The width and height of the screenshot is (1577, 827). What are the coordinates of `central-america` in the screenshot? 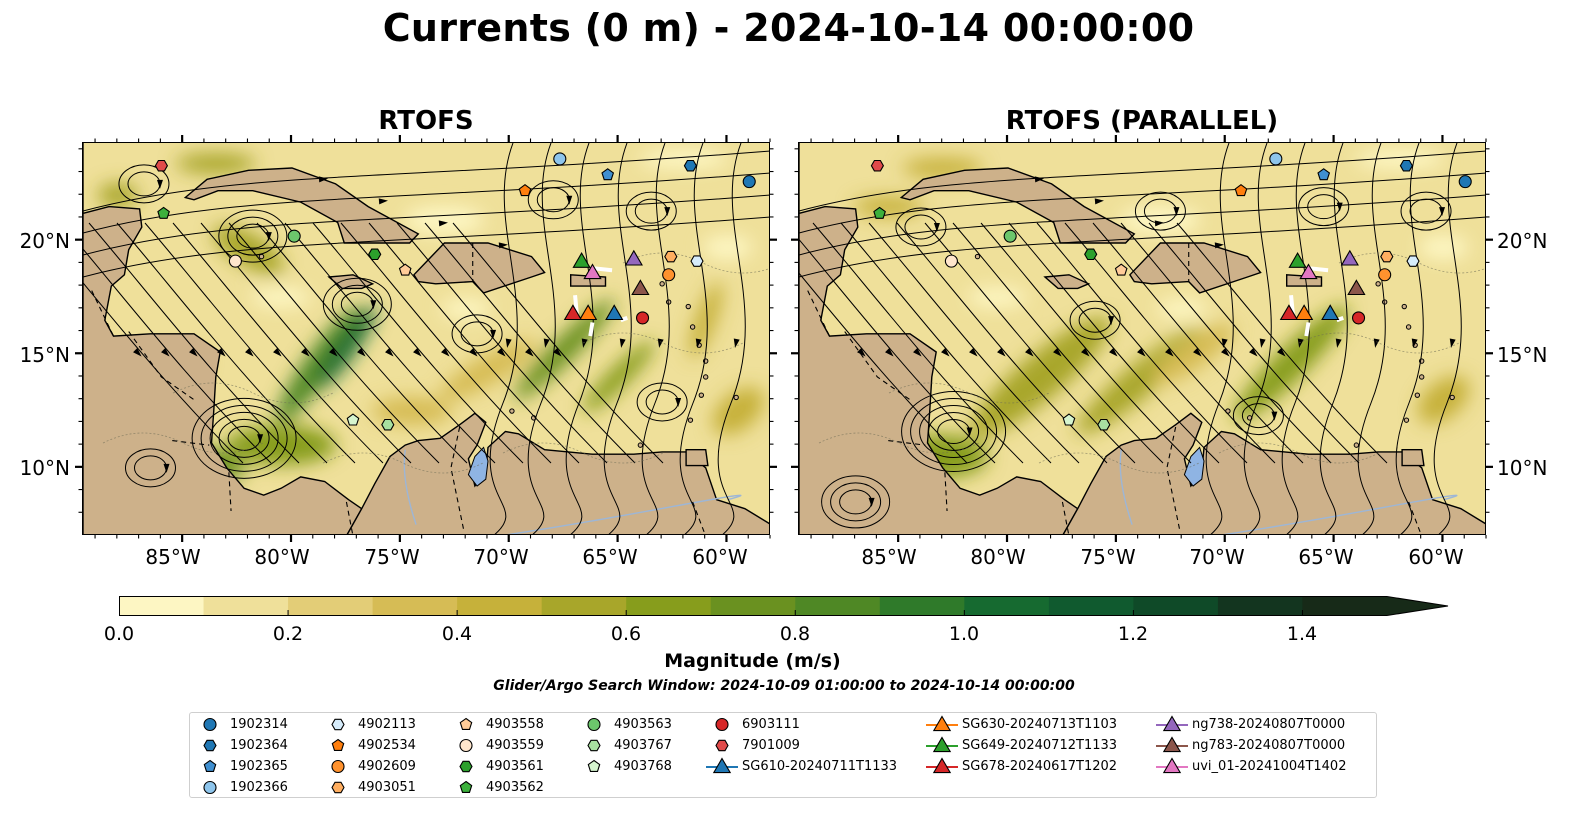 It's located at (939, 338).